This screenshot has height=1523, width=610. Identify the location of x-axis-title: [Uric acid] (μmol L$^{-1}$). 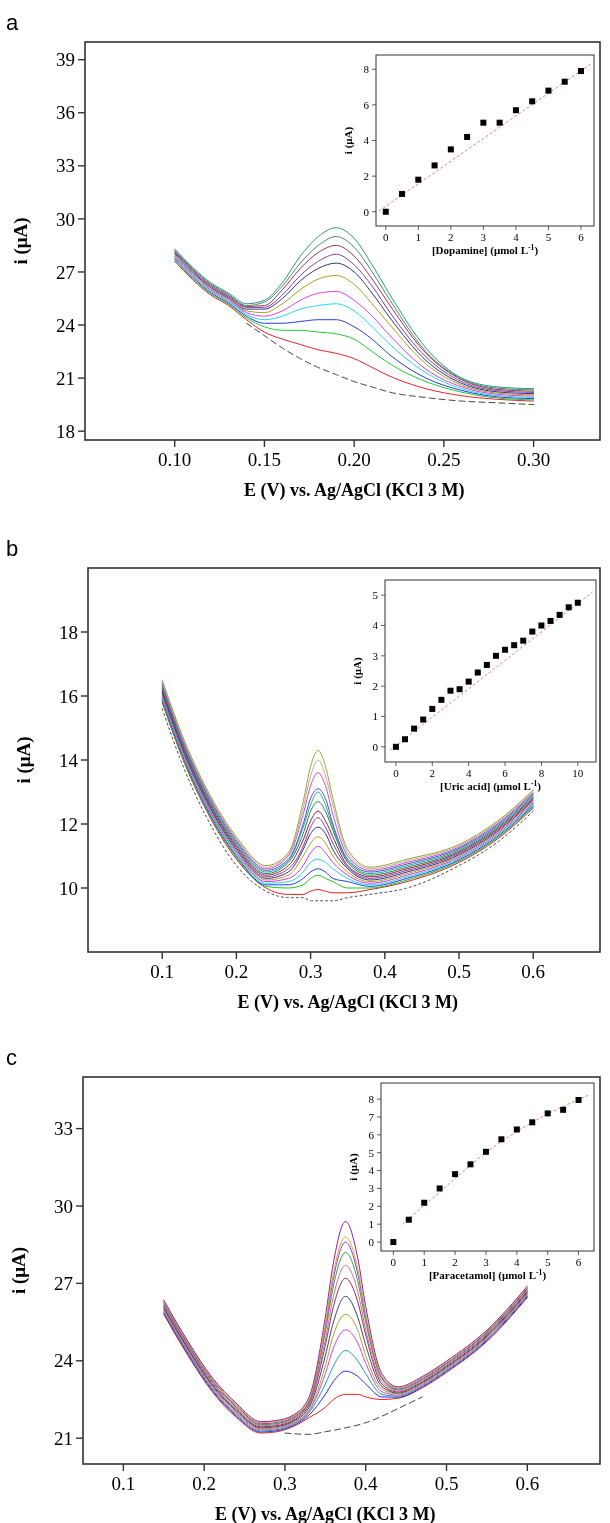
(491, 785).